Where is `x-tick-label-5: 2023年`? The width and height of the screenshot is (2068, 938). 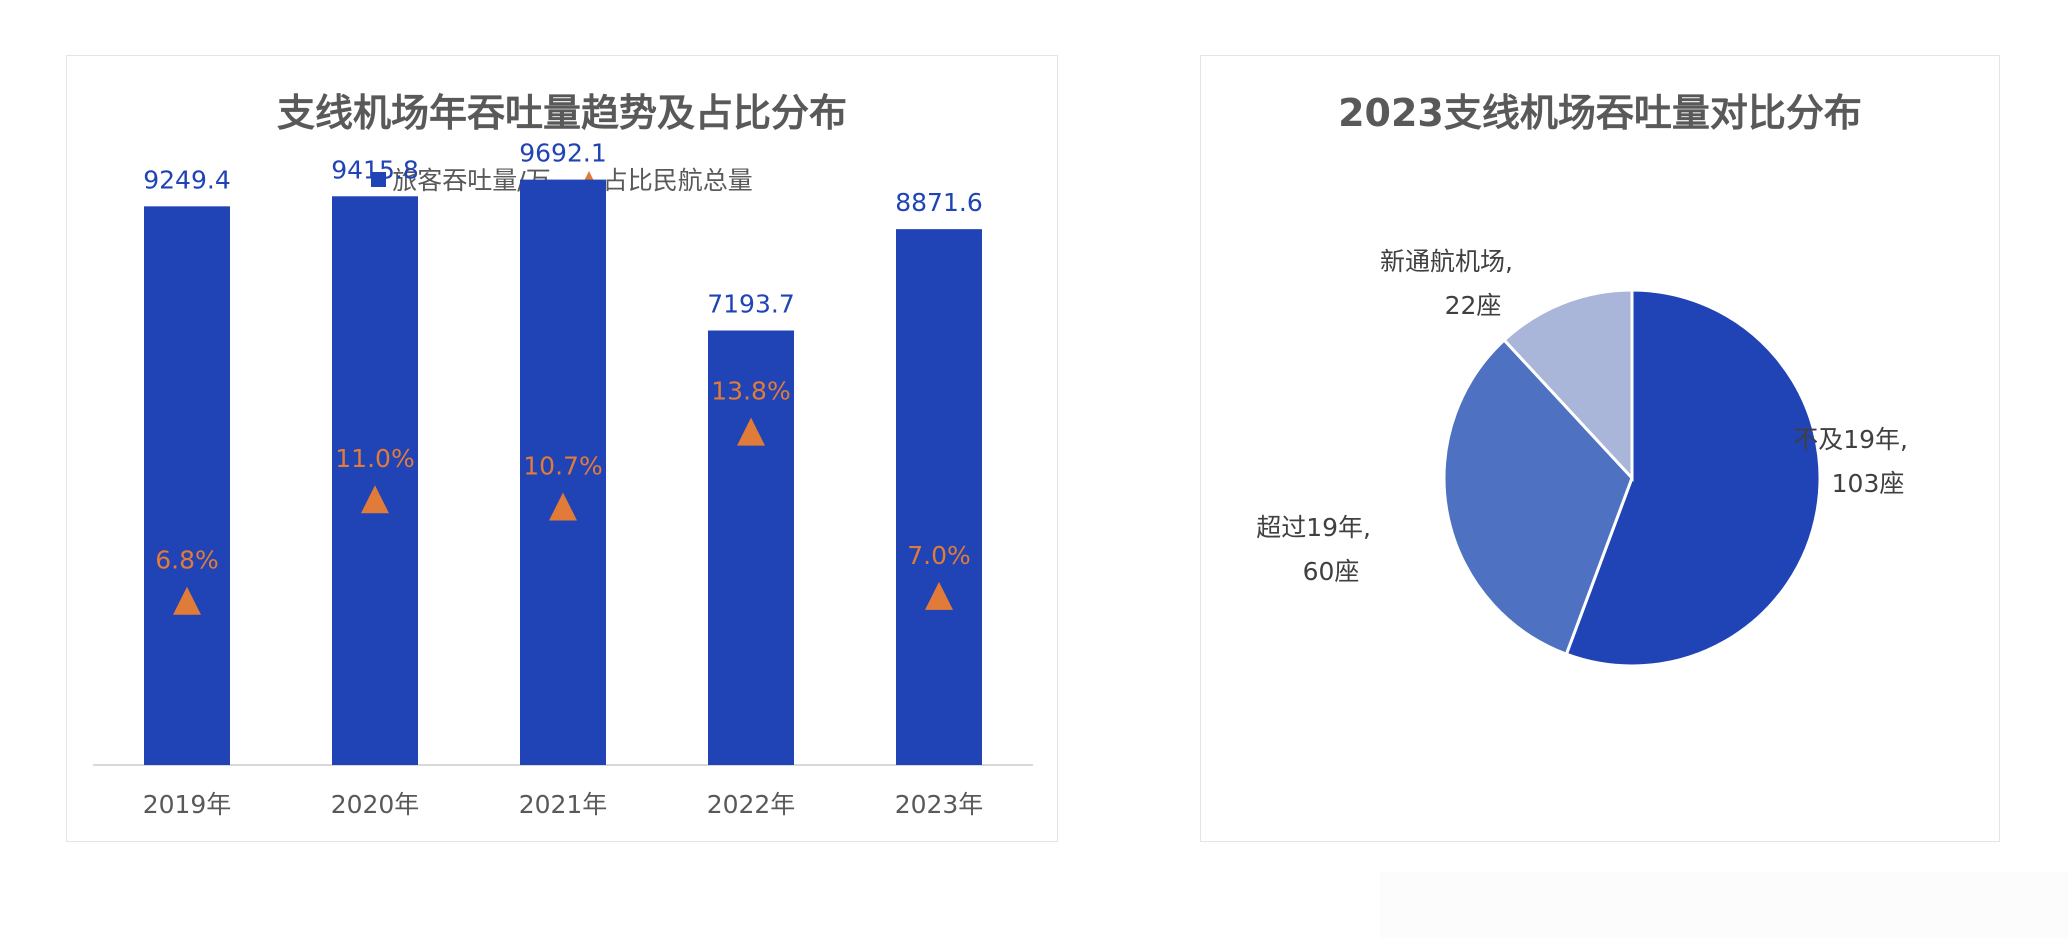
x-tick-label-5: 2023年 is located at coordinates (939, 804).